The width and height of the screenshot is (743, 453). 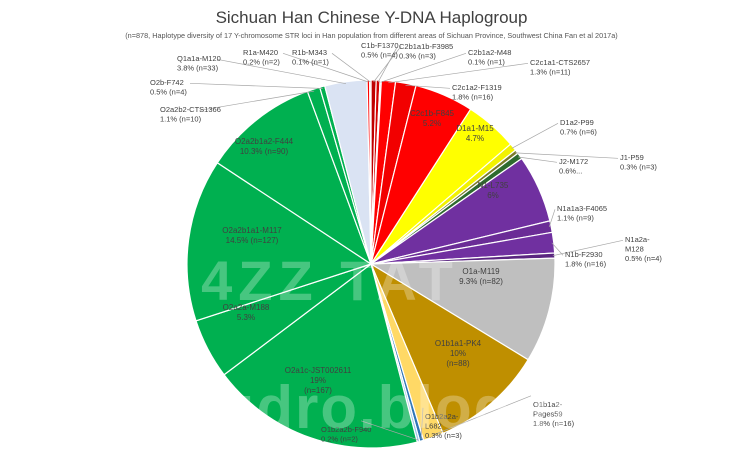 What do you see at coordinates (199, 58) in the screenshot?
I see `data-label-line: Q1a1a-M120` at bounding box center [199, 58].